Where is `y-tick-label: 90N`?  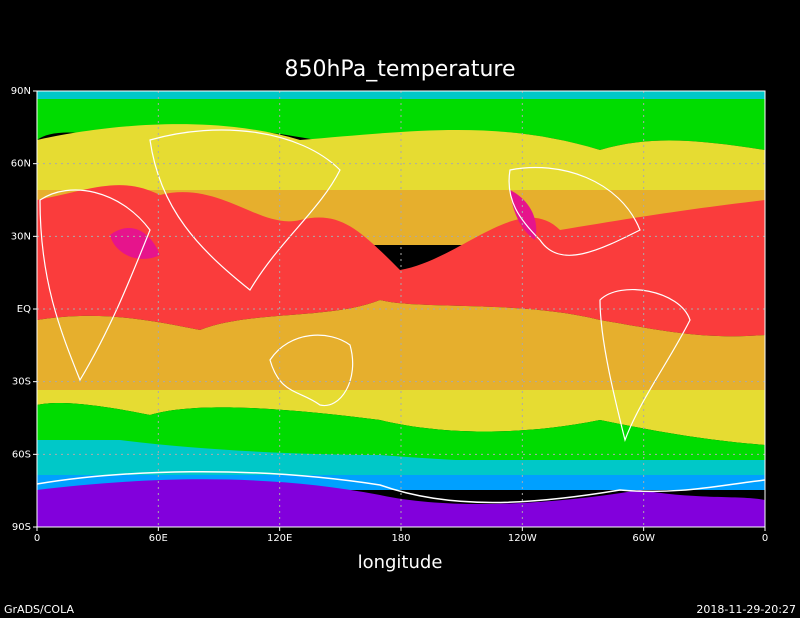
y-tick-label: 90N is located at coordinates (21, 91).